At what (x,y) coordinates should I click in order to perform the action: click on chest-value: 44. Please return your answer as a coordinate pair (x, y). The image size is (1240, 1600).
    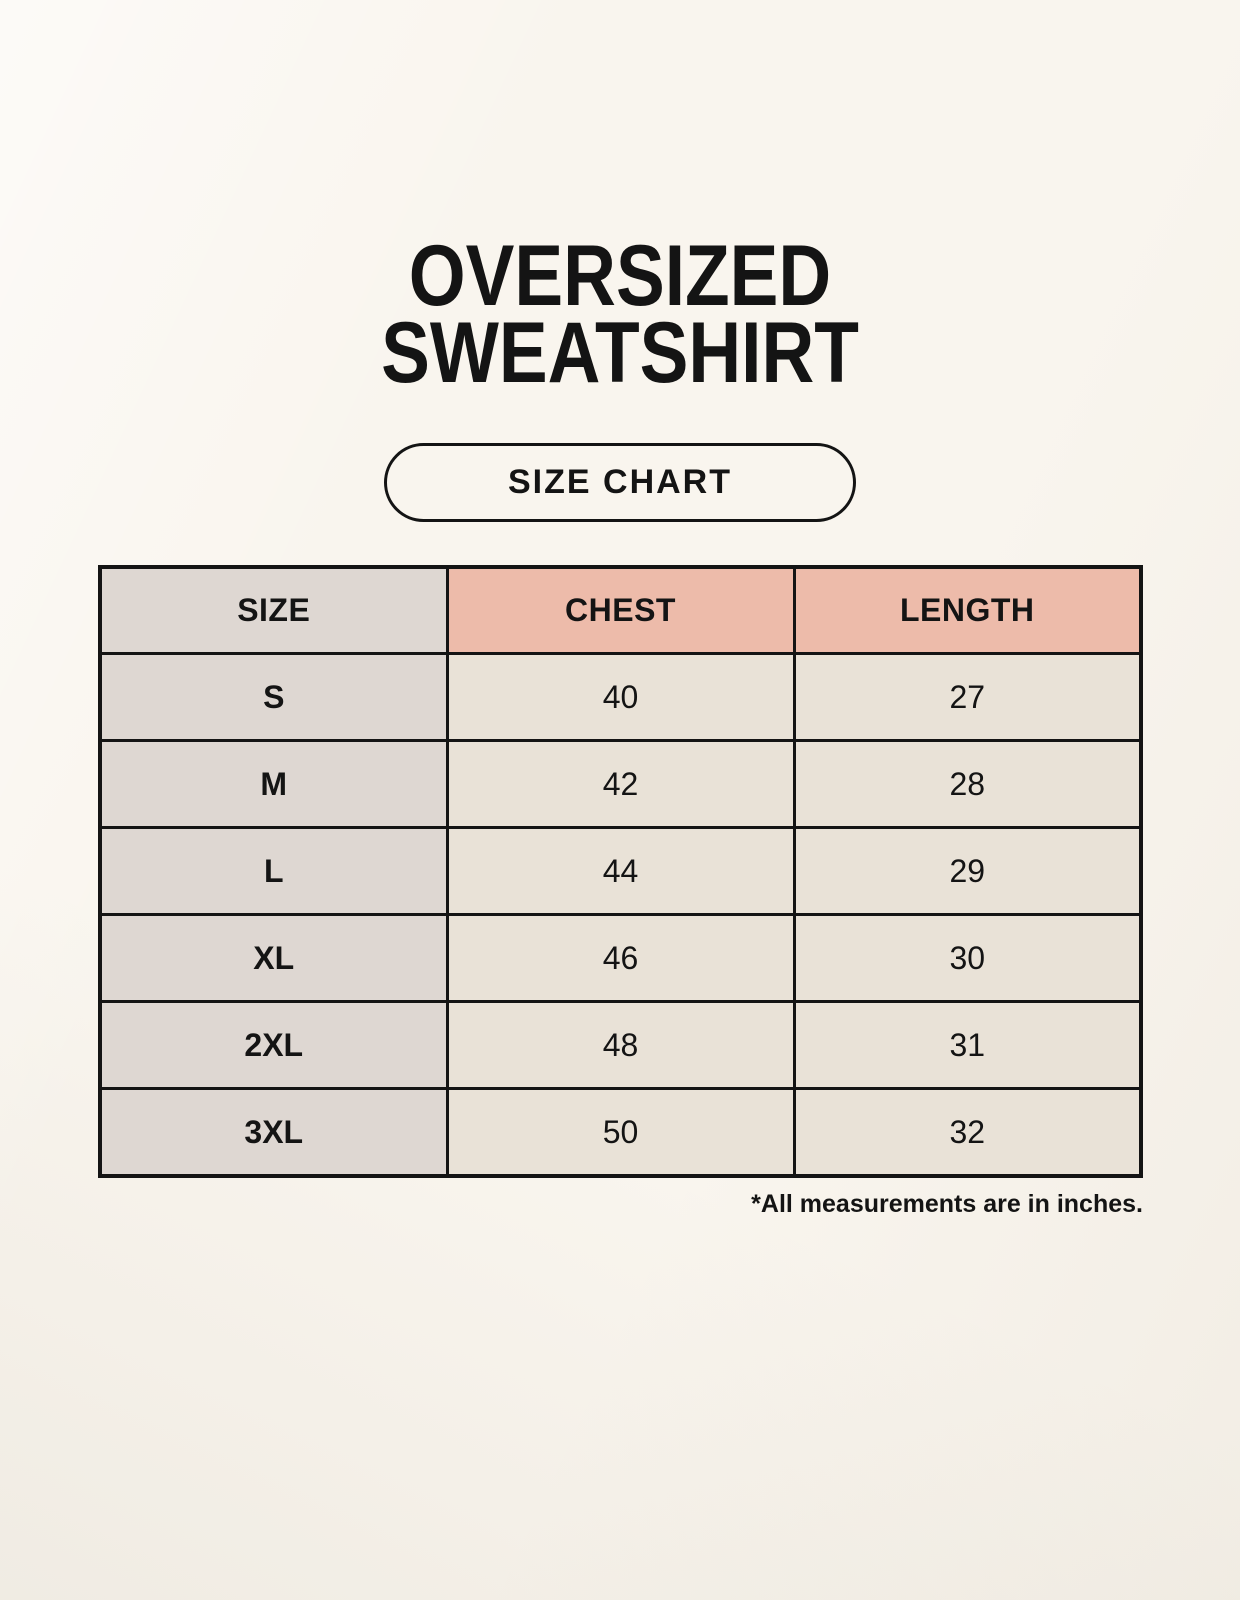
    Looking at the image, I should click on (620, 871).